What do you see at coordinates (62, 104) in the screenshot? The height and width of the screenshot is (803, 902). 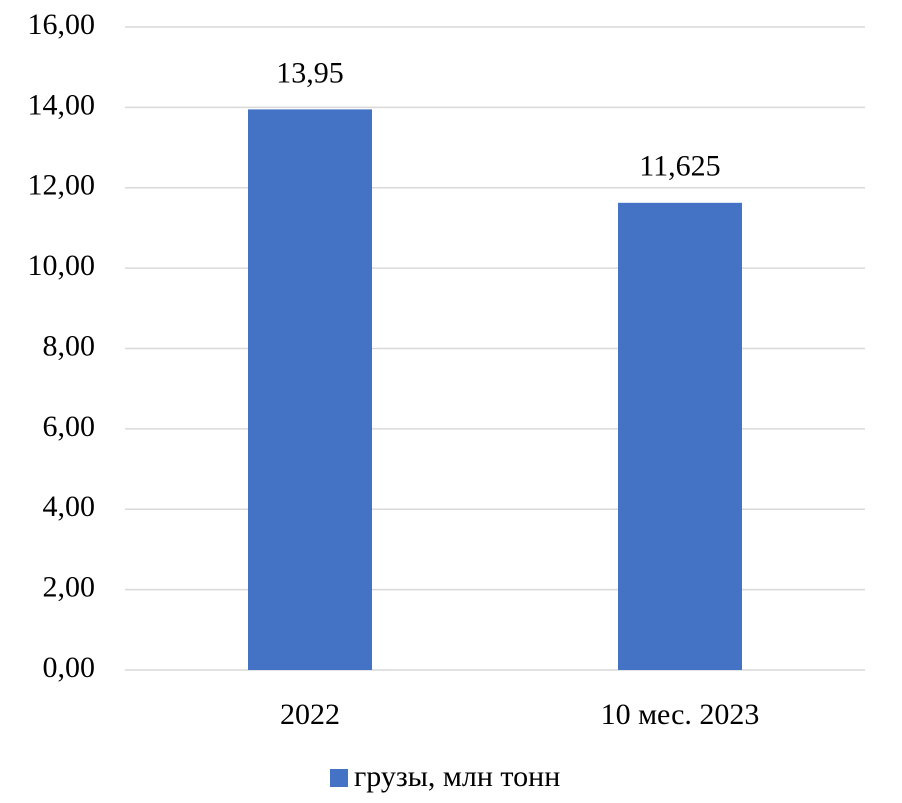 I see `y-tick-label: 14,00` at bounding box center [62, 104].